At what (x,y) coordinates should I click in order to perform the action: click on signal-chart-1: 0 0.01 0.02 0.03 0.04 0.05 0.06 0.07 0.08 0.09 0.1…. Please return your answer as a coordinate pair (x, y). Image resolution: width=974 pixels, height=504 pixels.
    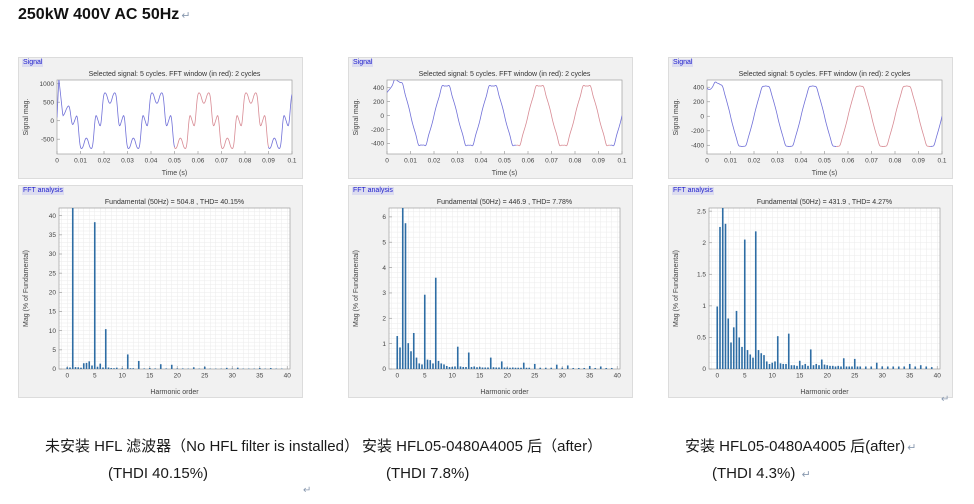
    Looking at the image, I should click on (160, 125).